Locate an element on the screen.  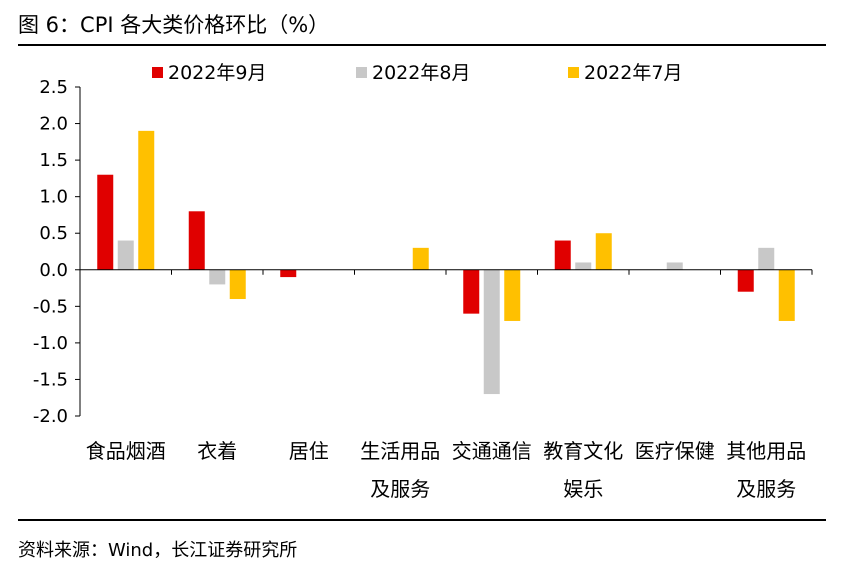
y-axis: 2.5 2.0 1.5 1.0 0.5 0.0 -0.5 -1.0 -1.5 -2.0 is located at coordinates (57, 252).